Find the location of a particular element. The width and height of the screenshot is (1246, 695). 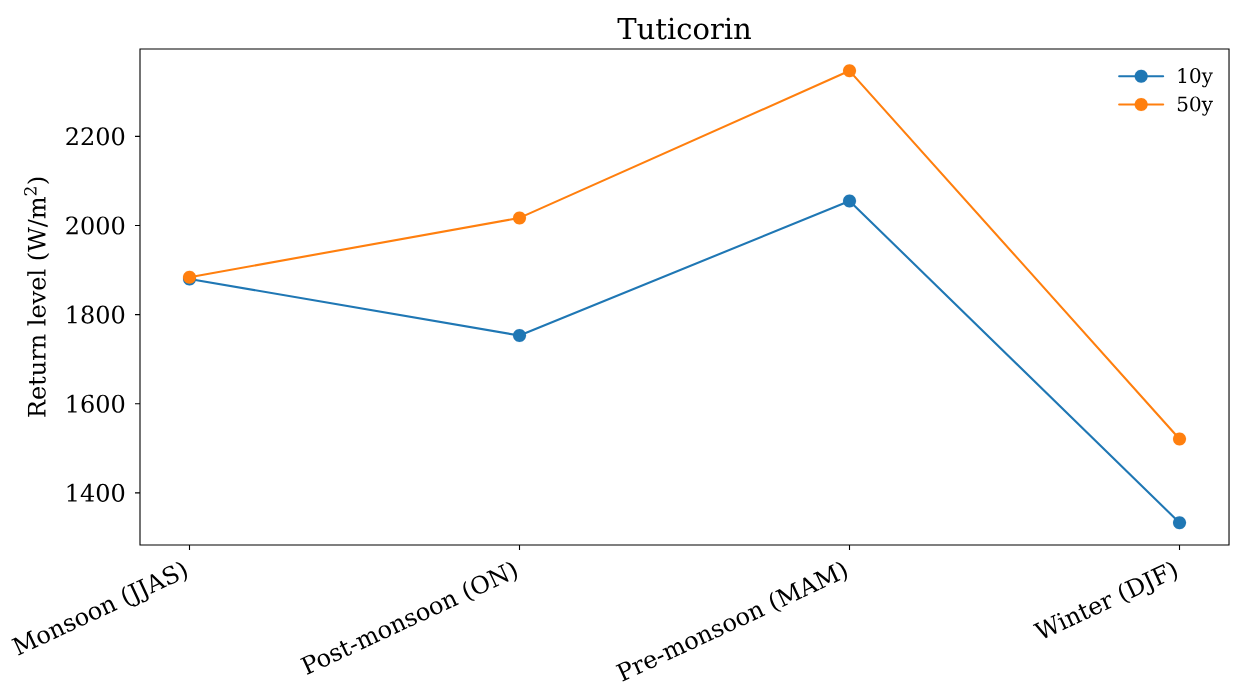

y-tick-label: 2000 is located at coordinates (95, 225).